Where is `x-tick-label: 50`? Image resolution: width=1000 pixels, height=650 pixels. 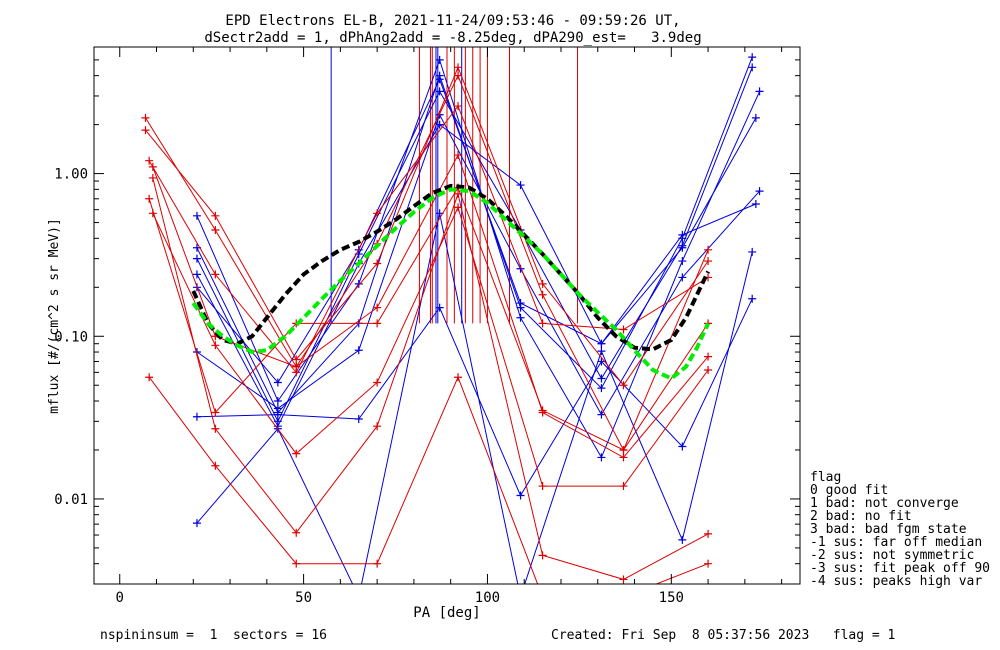
x-tick-label: 50 is located at coordinates (303, 598).